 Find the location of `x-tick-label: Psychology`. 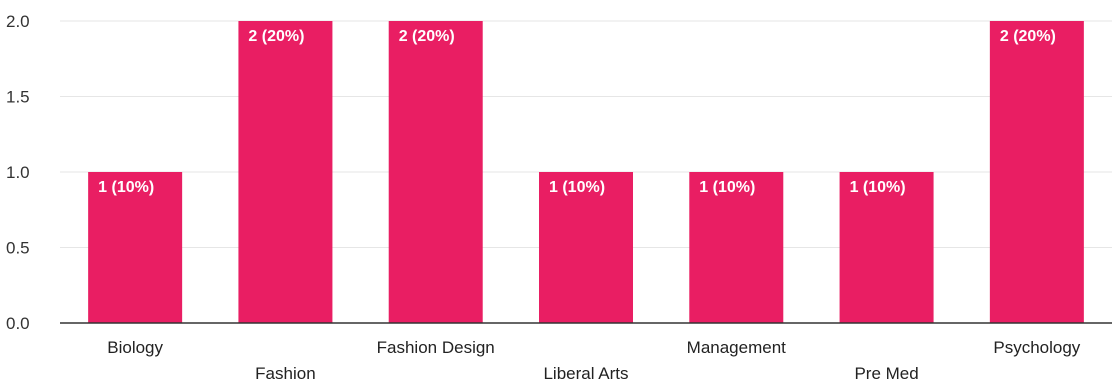

x-tick-label: Psychology is located at coordinates (1036, 347).